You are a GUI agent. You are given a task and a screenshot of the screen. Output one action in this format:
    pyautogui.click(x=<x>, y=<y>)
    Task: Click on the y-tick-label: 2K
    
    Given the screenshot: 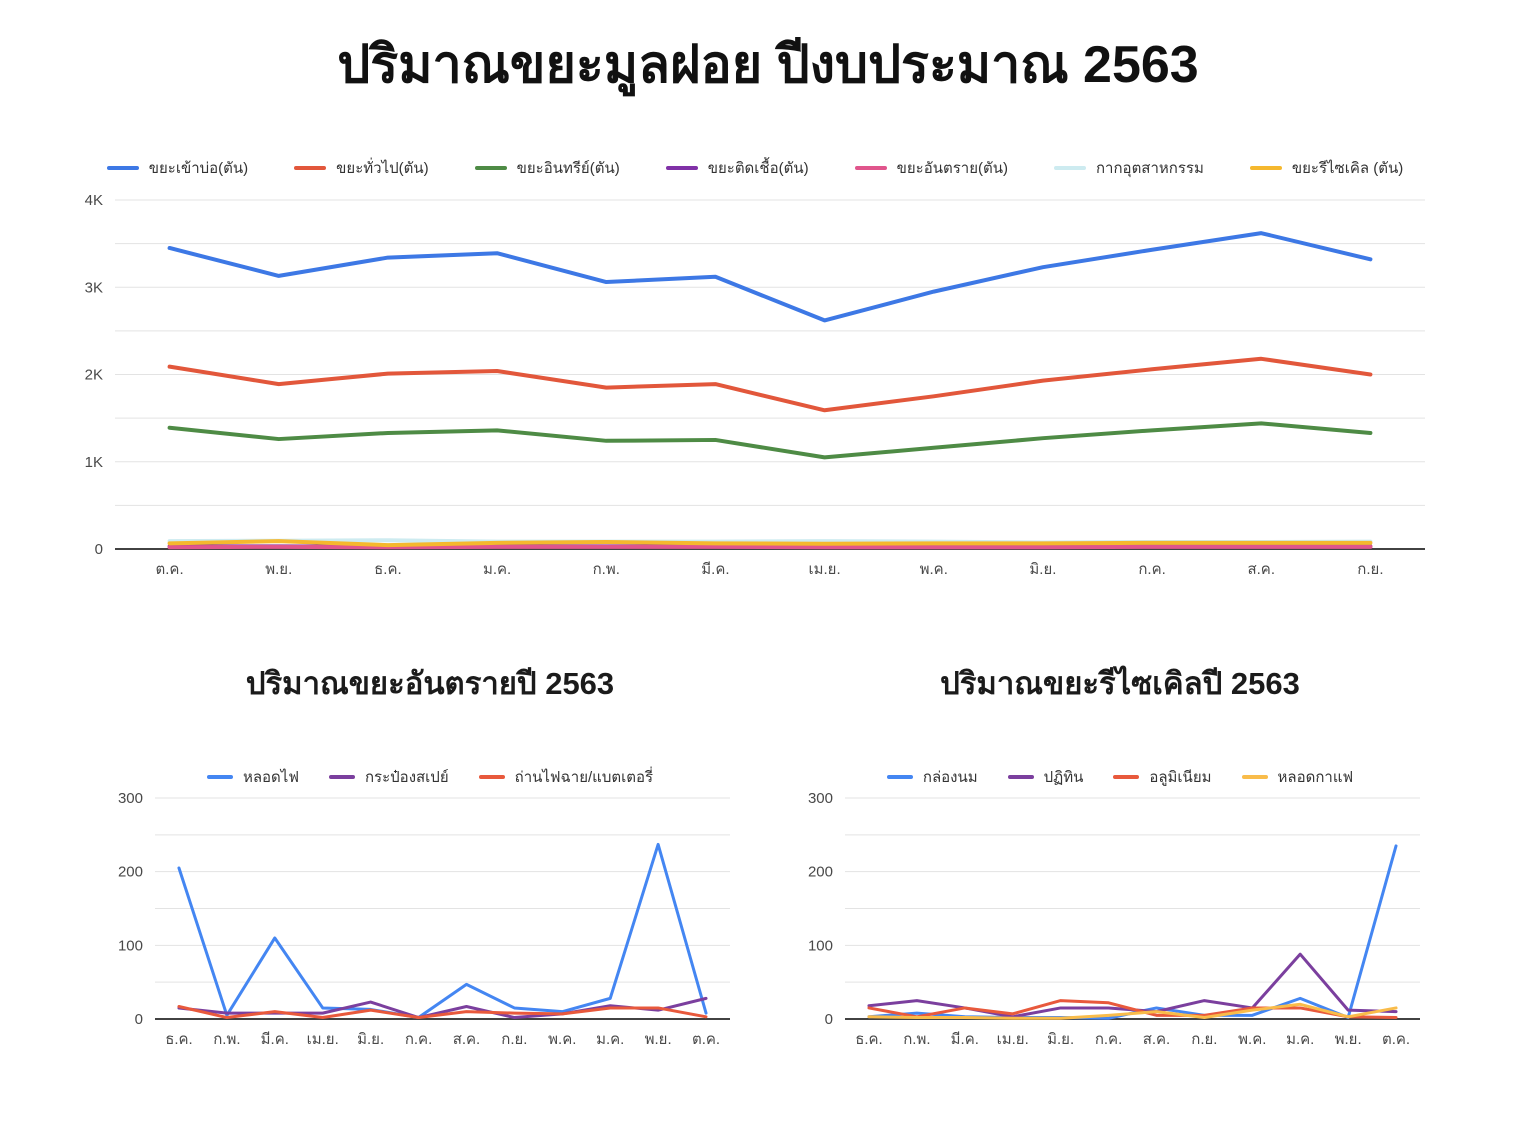 What is the action you would take?
    pyautogui.click(x=94, y=375)
    